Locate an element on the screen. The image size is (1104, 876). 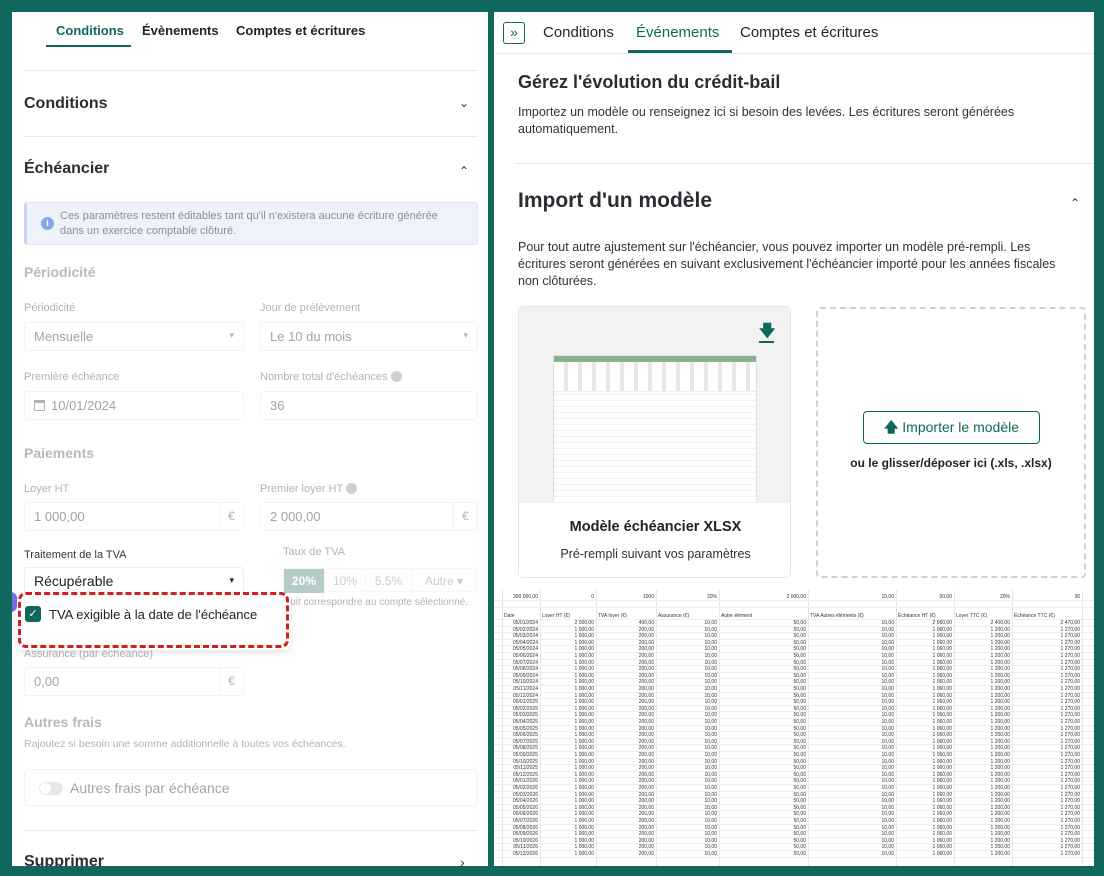
loyer-input: 1 000,00 € is located at coordinates (134, 516).